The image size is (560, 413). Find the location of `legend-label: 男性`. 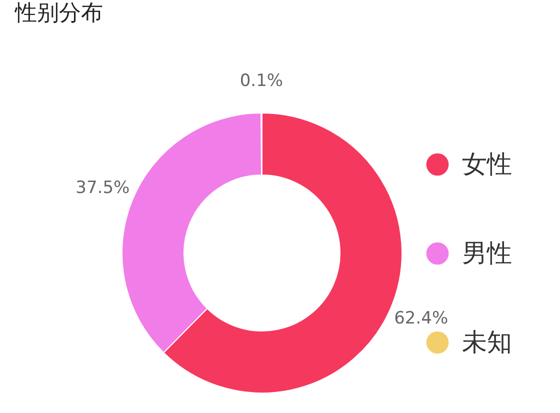

legend-label: 男性 is located at coordinates (487, 253).